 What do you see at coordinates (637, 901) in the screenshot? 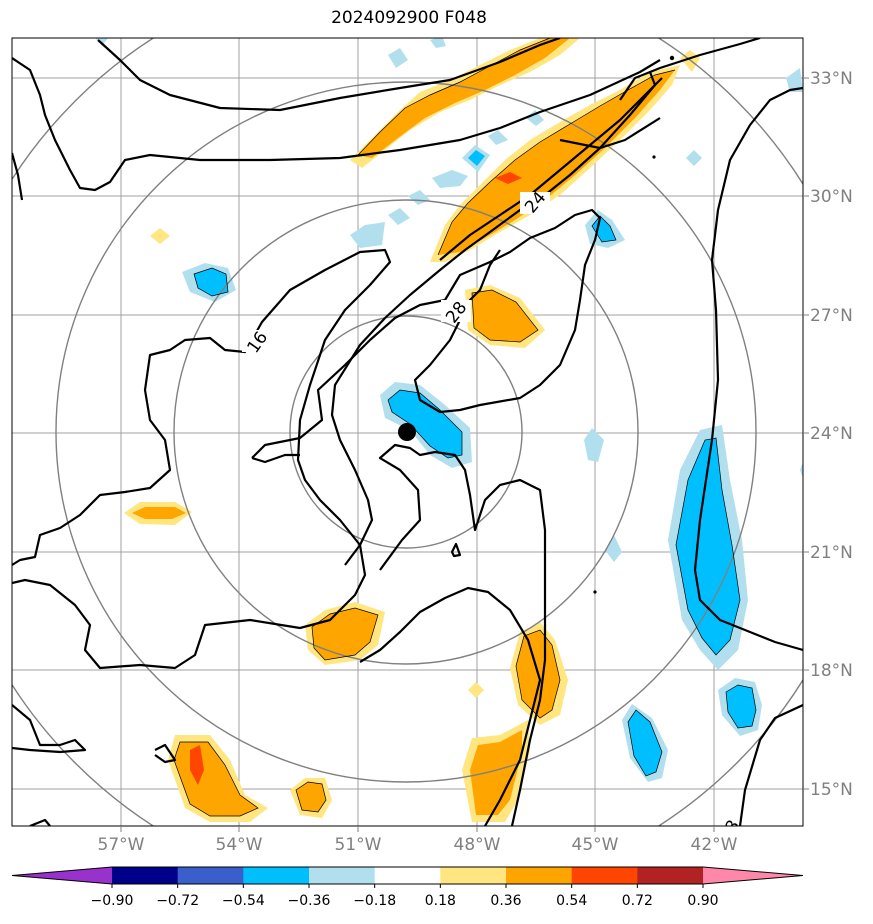
I see `colorbar-tick-label: 0.72` at bounding box center [637, 901].